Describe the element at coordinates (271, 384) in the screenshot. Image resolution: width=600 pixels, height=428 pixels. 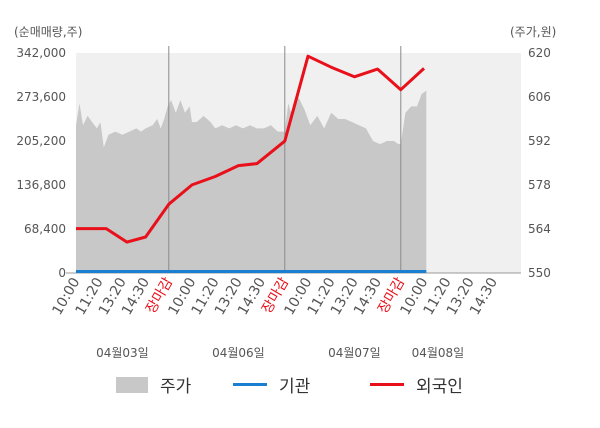
I see `legend-item-institution: 기관` at that location.